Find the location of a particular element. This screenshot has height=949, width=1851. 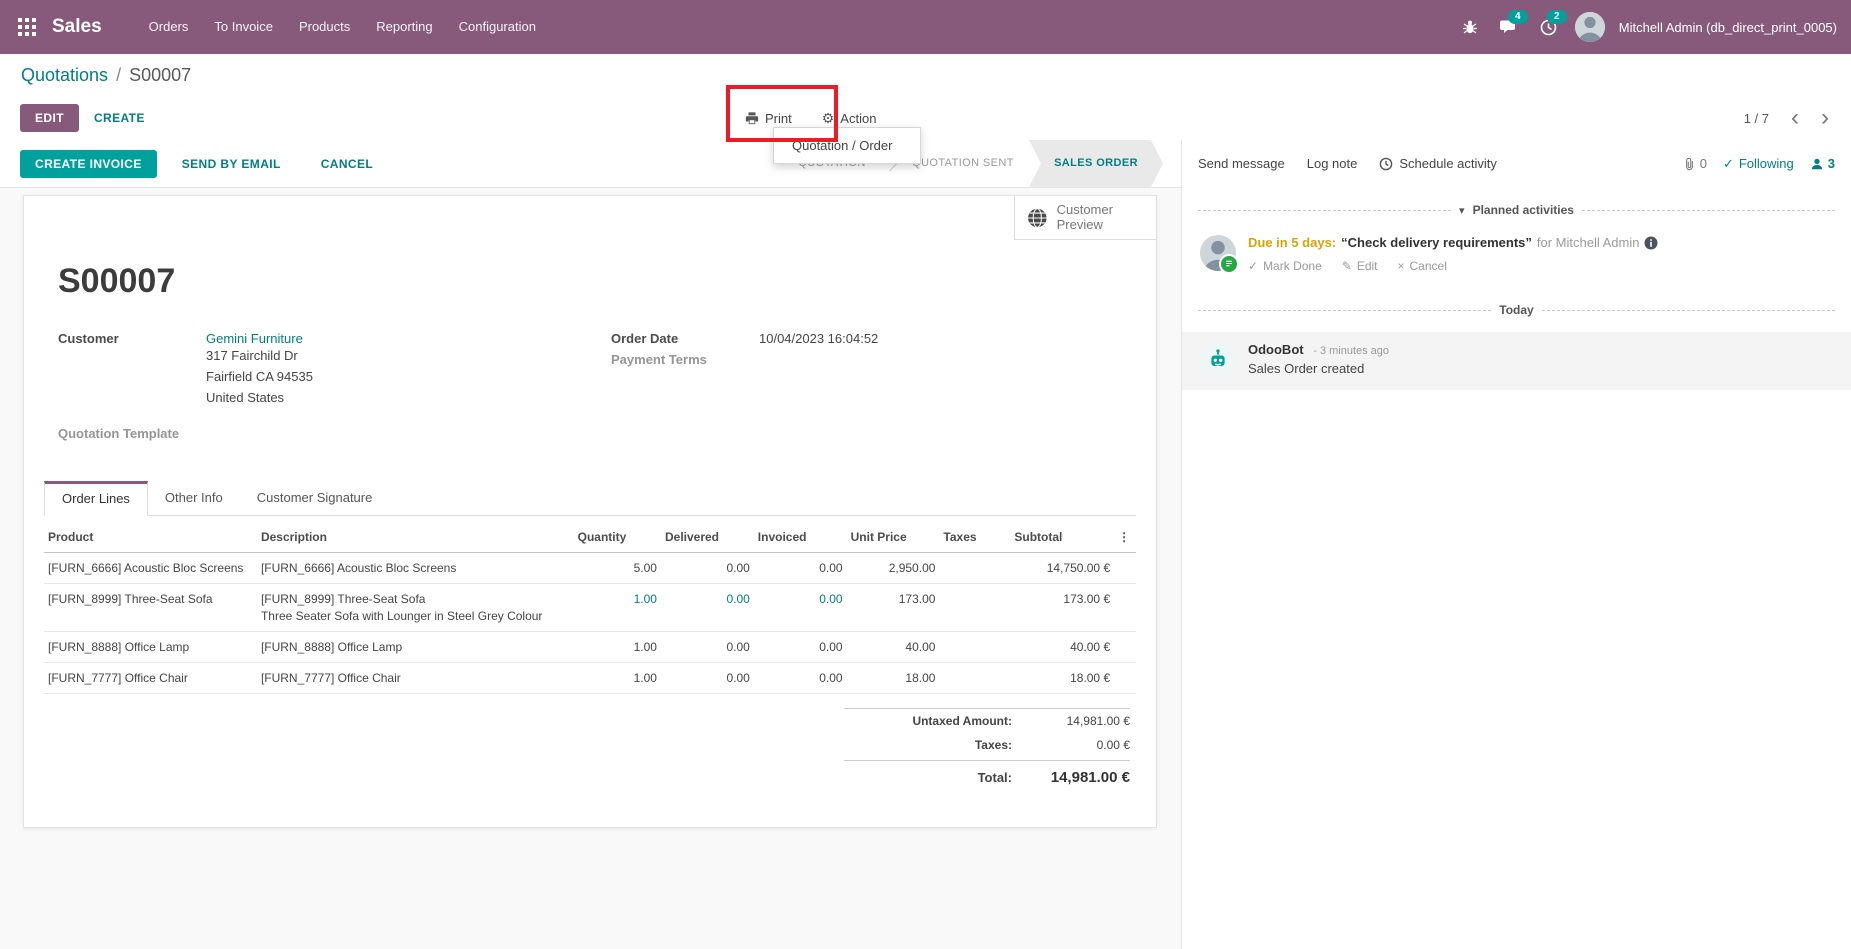

pager-count: 1 / 7 is located at coordinates (1756, 118).